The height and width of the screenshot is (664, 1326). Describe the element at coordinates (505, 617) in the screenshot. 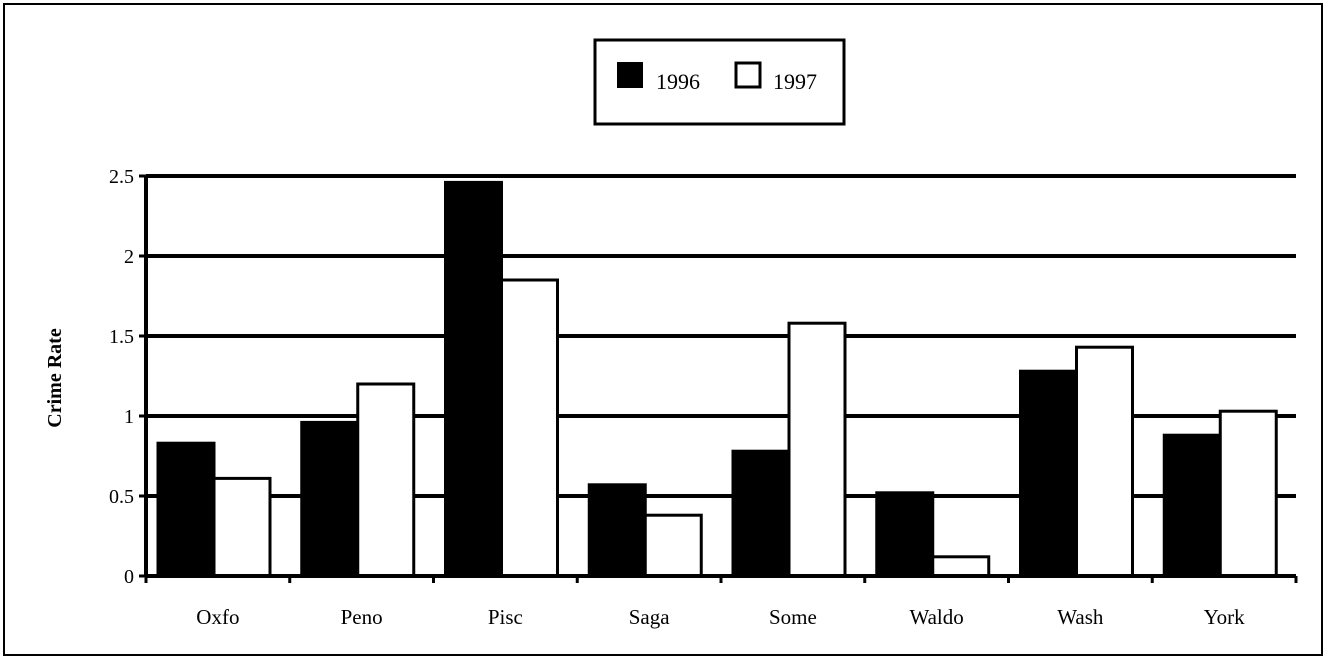

I see `x-tick-label: Pisc` at that location.